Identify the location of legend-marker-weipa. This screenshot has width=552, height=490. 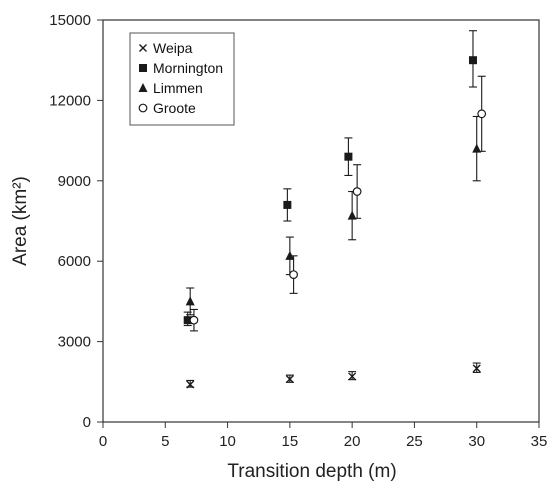
(143, 48).